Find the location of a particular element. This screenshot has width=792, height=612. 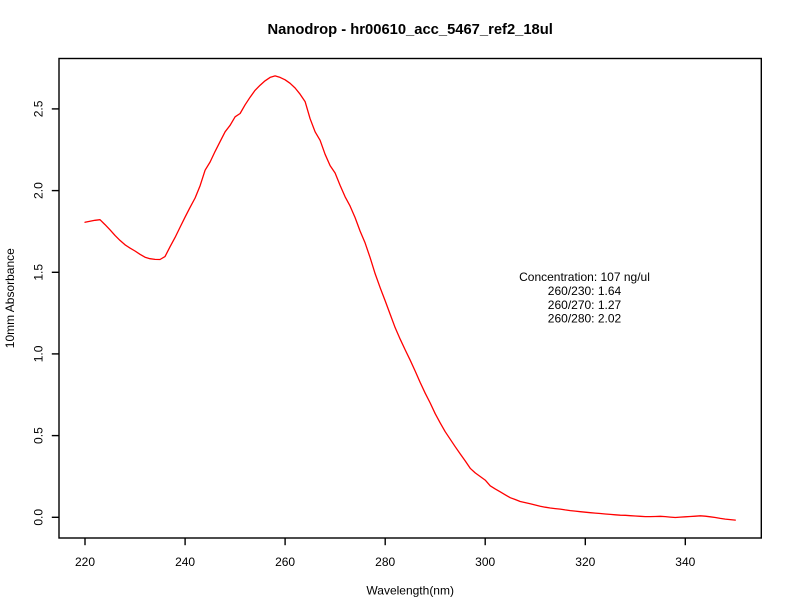

svg-text:Nanodrop - hr00610_acc_5467_re: Nanodrop - hr00610_acc_5467_ref2_18ul is located at coordinates (410, 30).